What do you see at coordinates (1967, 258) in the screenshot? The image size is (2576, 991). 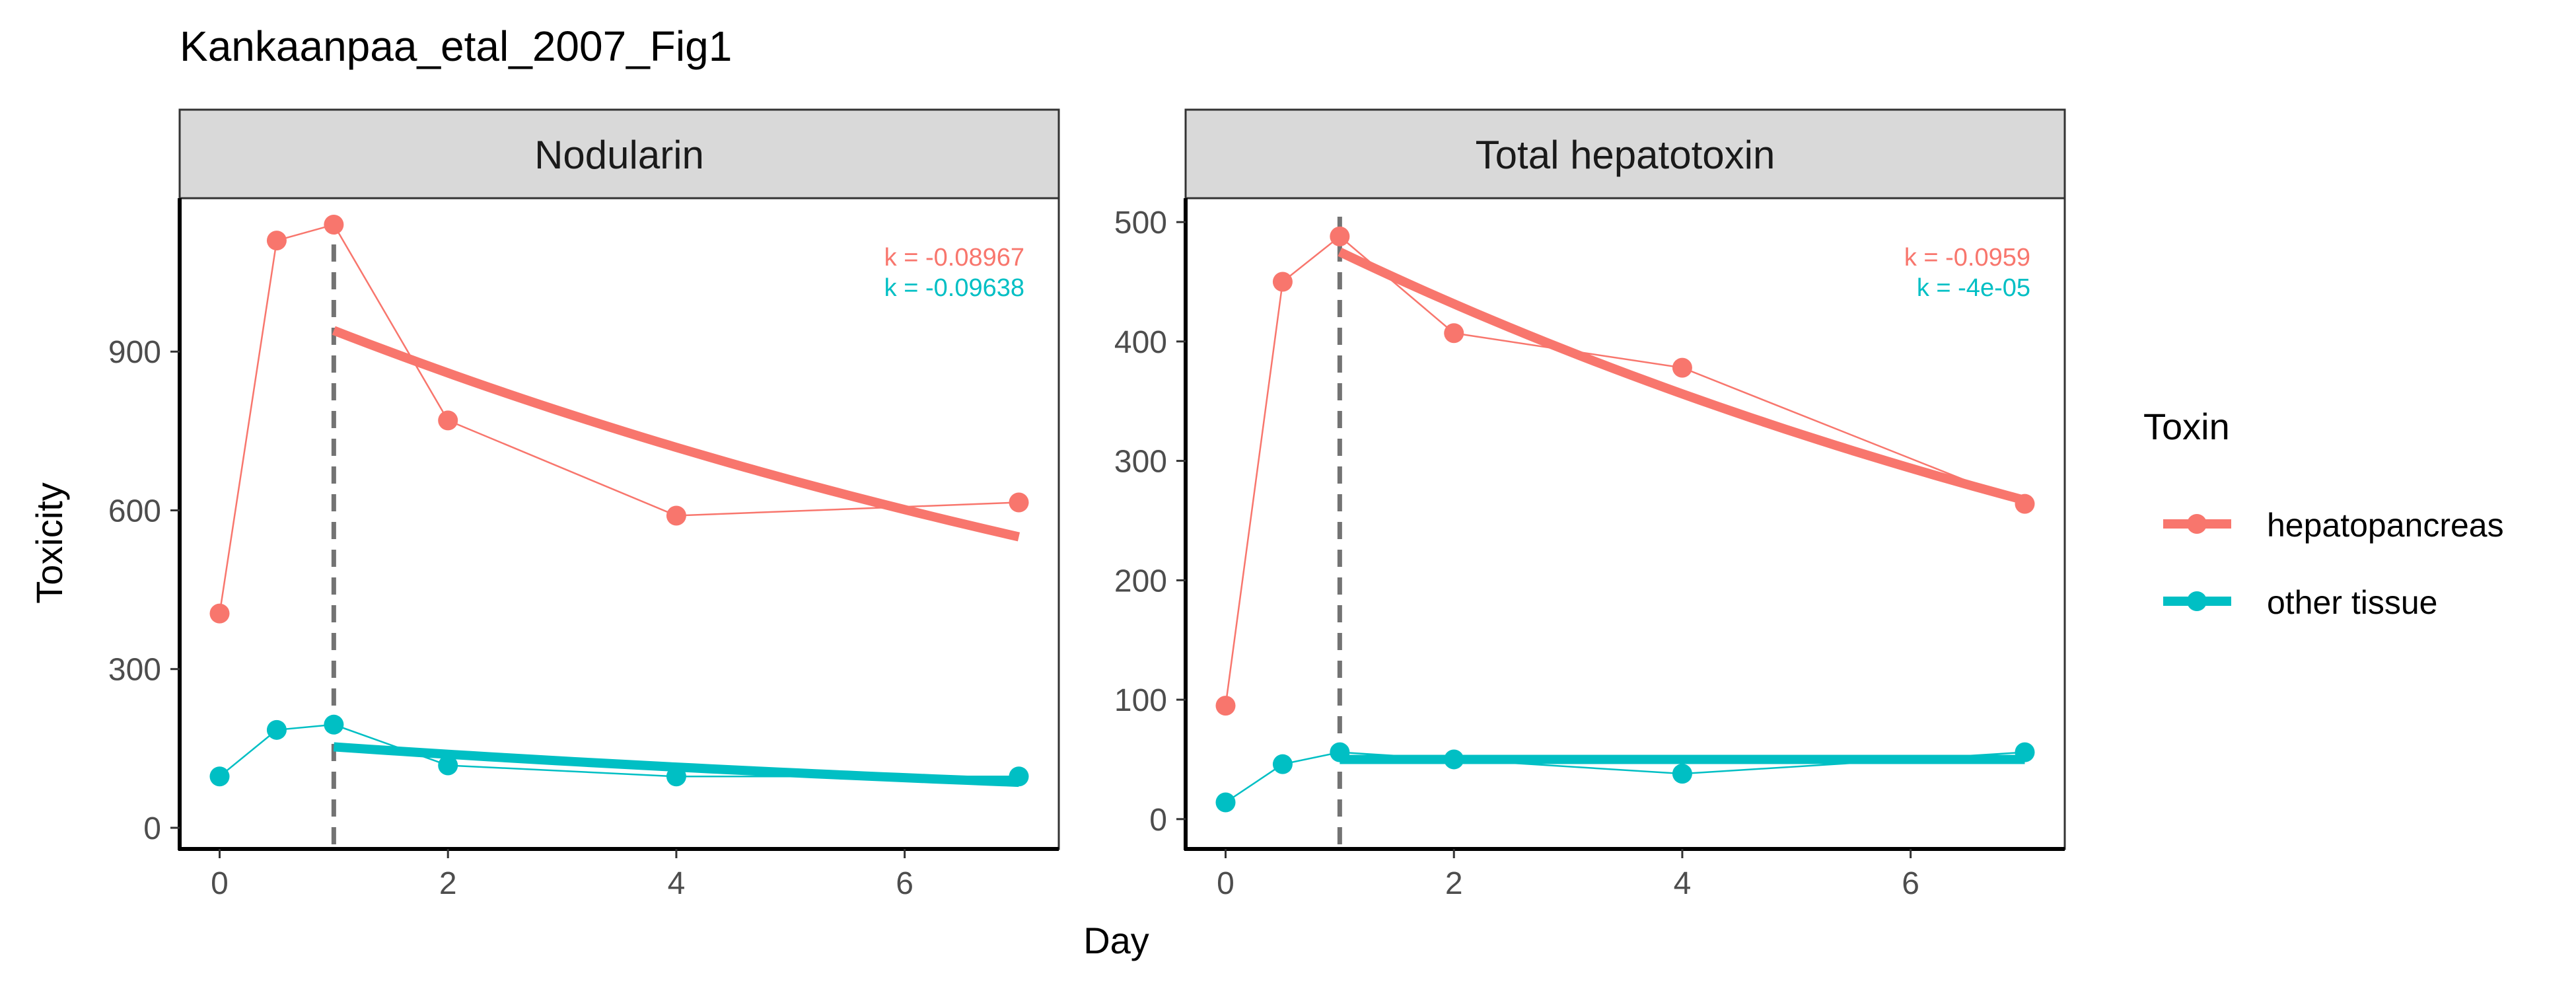 I see `k-annotation: k = -0.0959` at bounding box center [1967, 258].